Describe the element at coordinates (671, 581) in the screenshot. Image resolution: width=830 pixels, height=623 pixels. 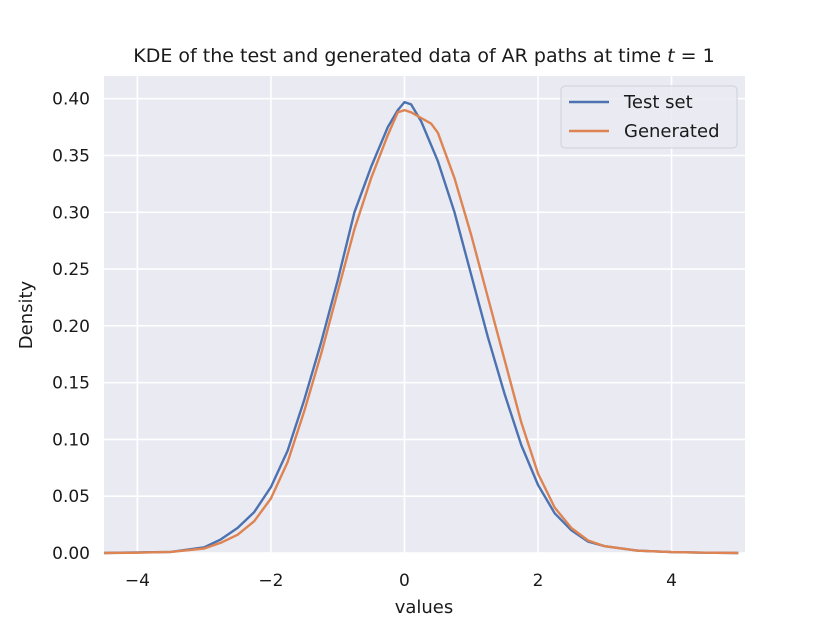
I see `x-tick-label: 4` at that location.